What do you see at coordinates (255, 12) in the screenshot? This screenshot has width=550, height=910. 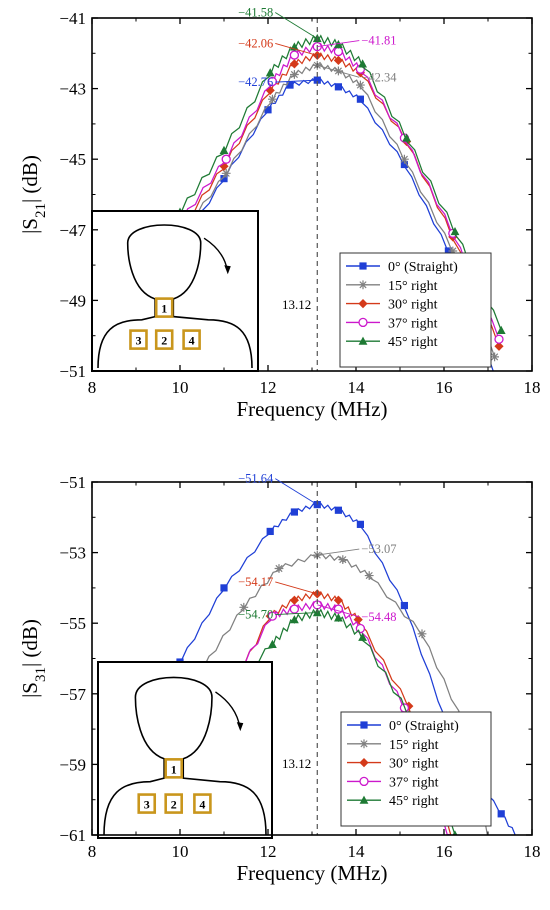 I see `annotation-label: −41.58` at bounding box center [255, 12].